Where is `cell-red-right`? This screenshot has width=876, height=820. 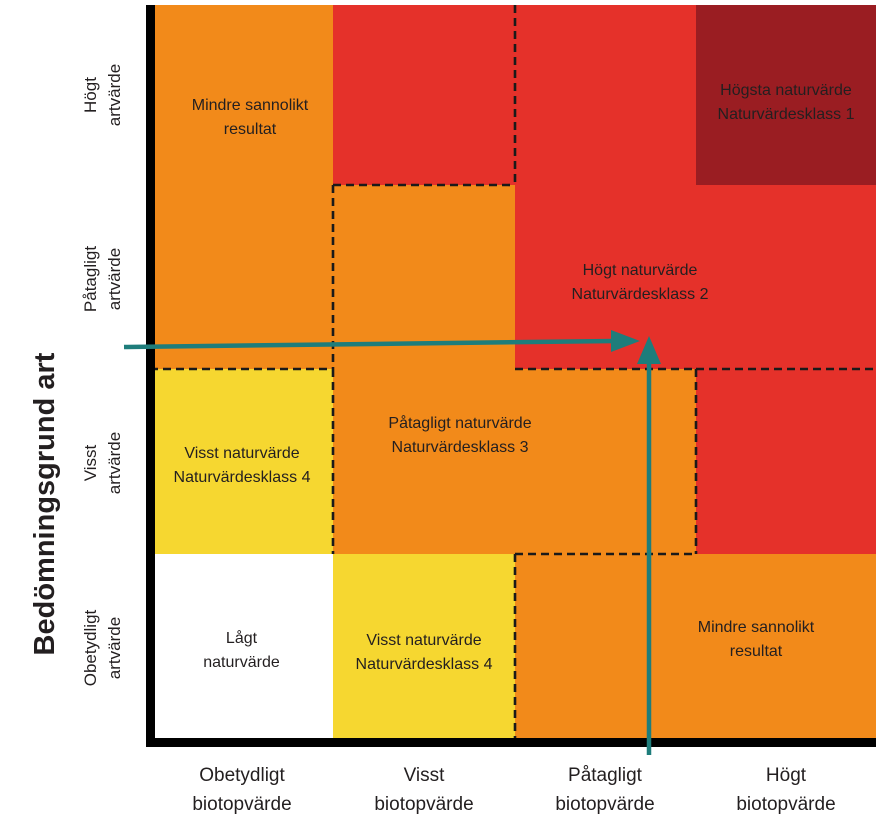 cell-red-right is located at coordinates (786, 461).